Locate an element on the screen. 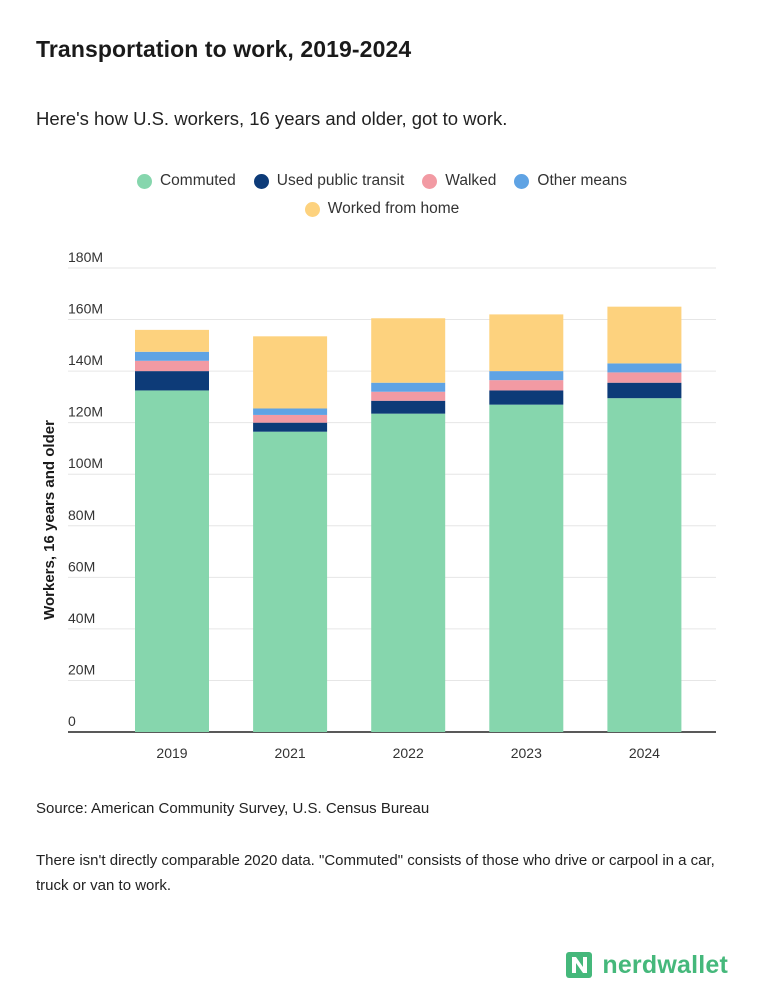  bar-used-public-transit-2023 is located at coordinates (526, 397).